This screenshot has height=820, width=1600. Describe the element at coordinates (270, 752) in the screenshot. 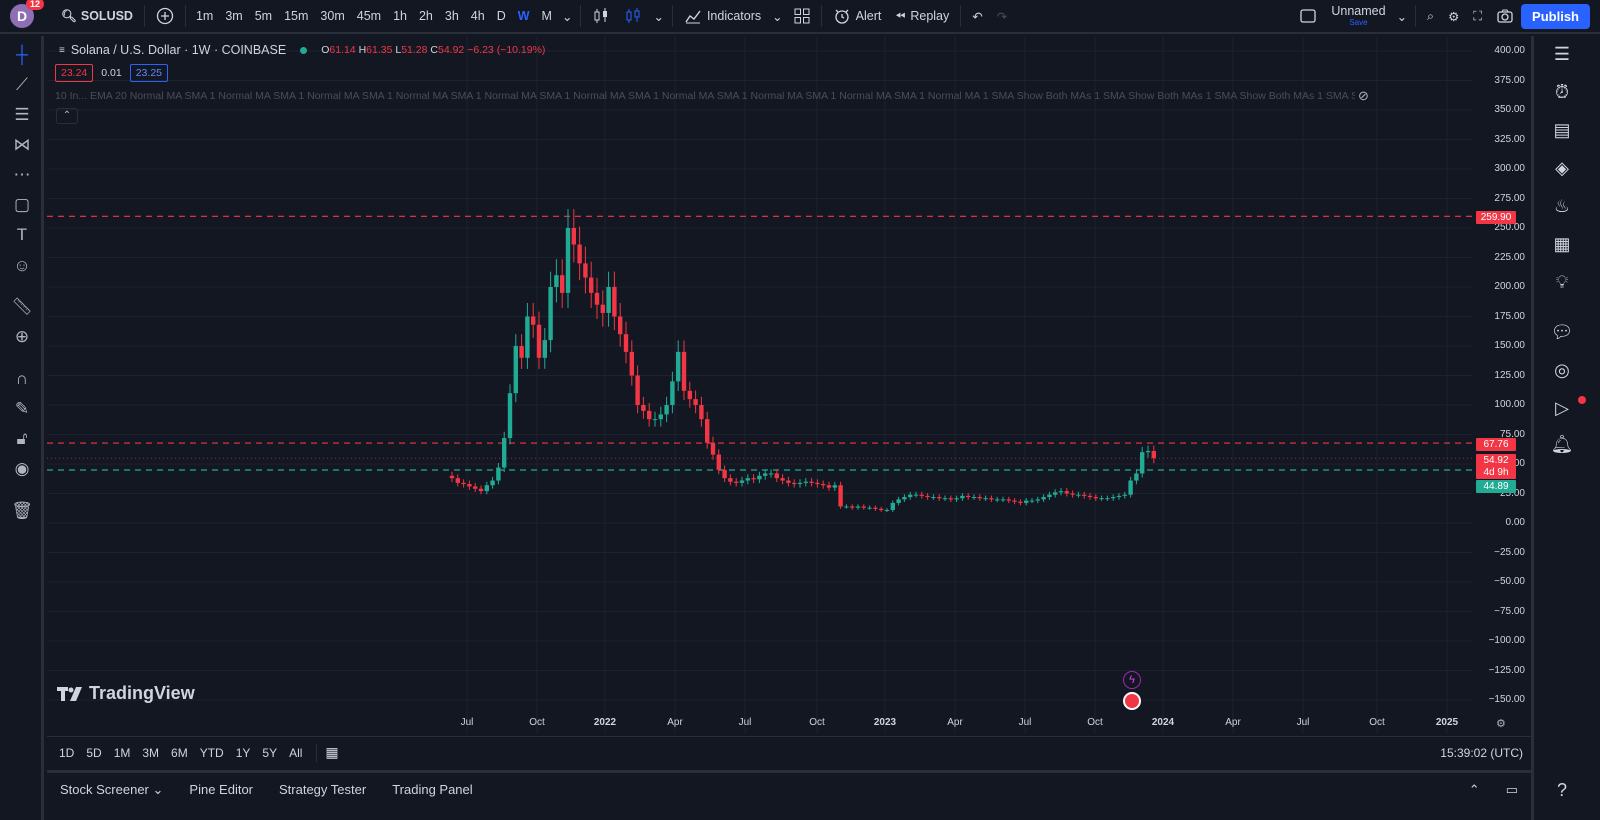

I see `range-5y: 5Y` at that location.